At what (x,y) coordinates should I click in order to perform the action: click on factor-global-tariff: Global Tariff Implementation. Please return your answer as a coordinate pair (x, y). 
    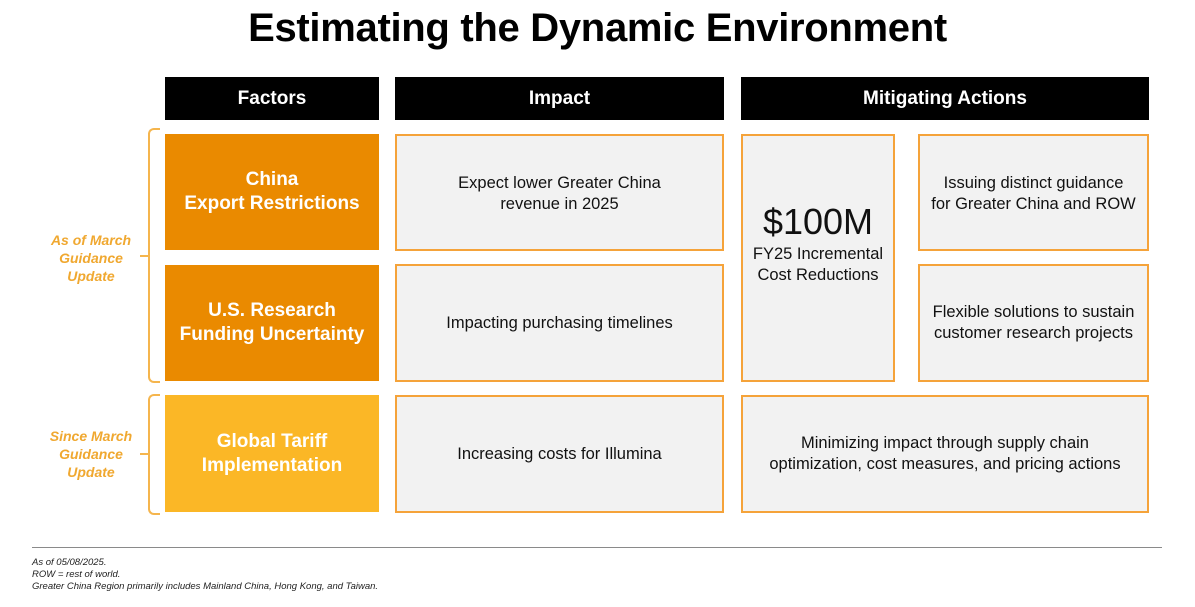
    Looking at the image, I should click on (272, 453).